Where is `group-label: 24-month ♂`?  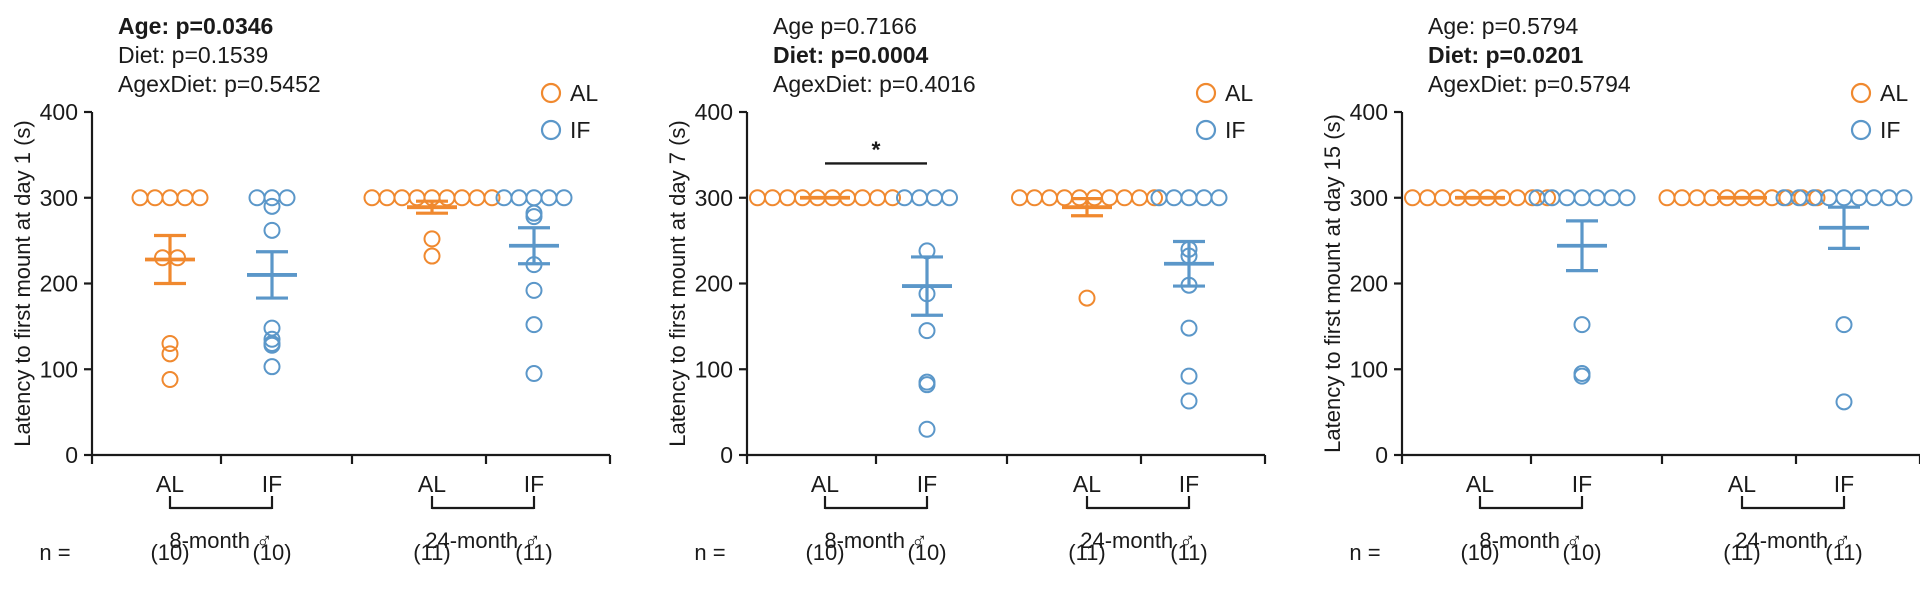
group-label: 24-month ♂ is located at coordinates (1138, 540).